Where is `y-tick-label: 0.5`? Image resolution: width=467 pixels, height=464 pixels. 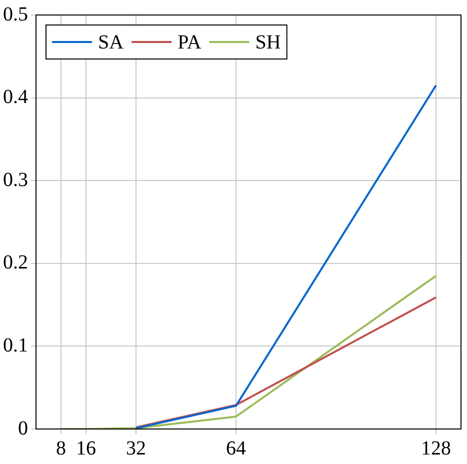
y-tick-label: 0.5 is located at coordinates (15, 14).